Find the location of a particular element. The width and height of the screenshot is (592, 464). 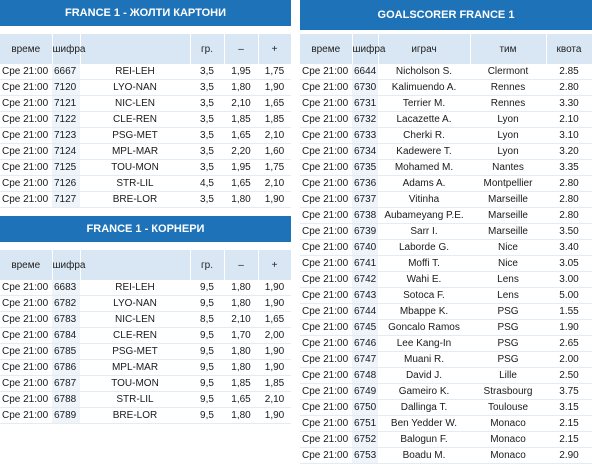

table-row: Сре 21:00 6752 Balogun F. Monaco 2.15 is located at coordinates (446, 439).